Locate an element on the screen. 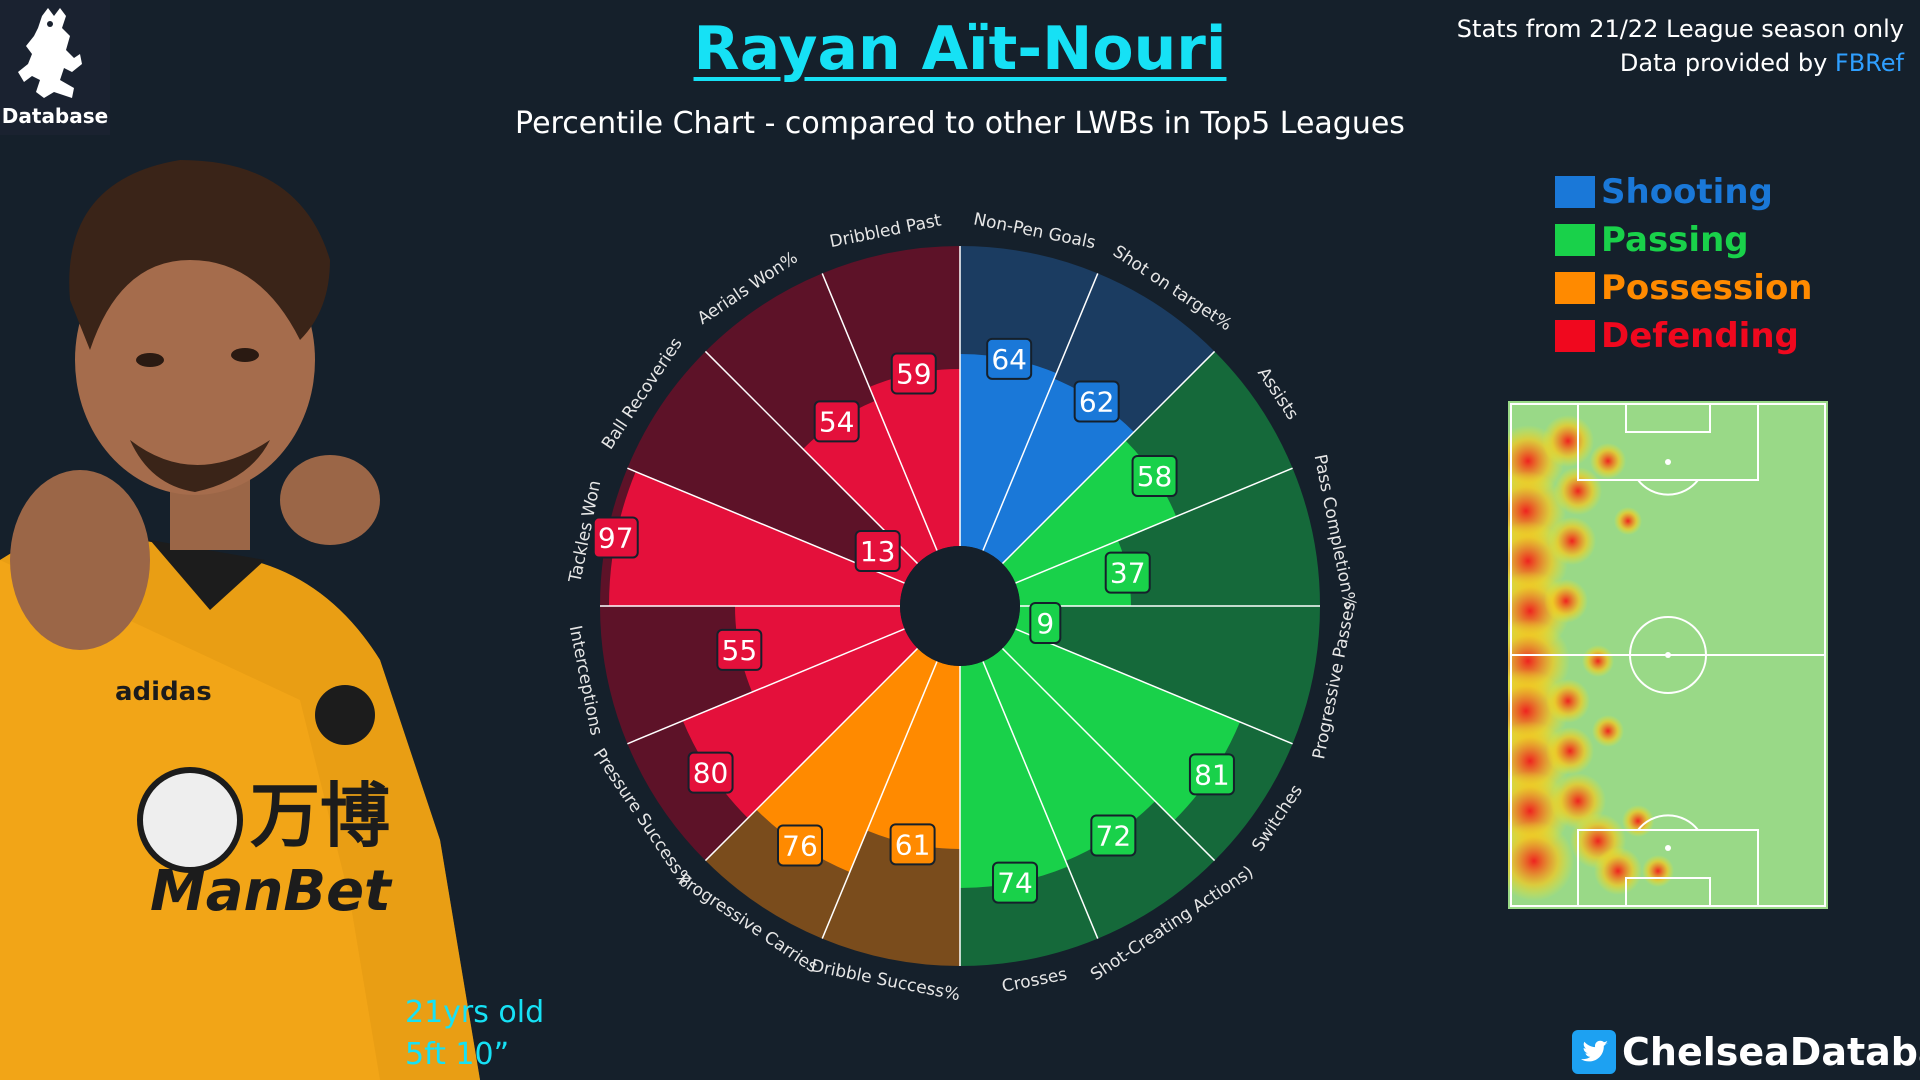  value-label-switches: 81 is located at coordinates (1212, 774).